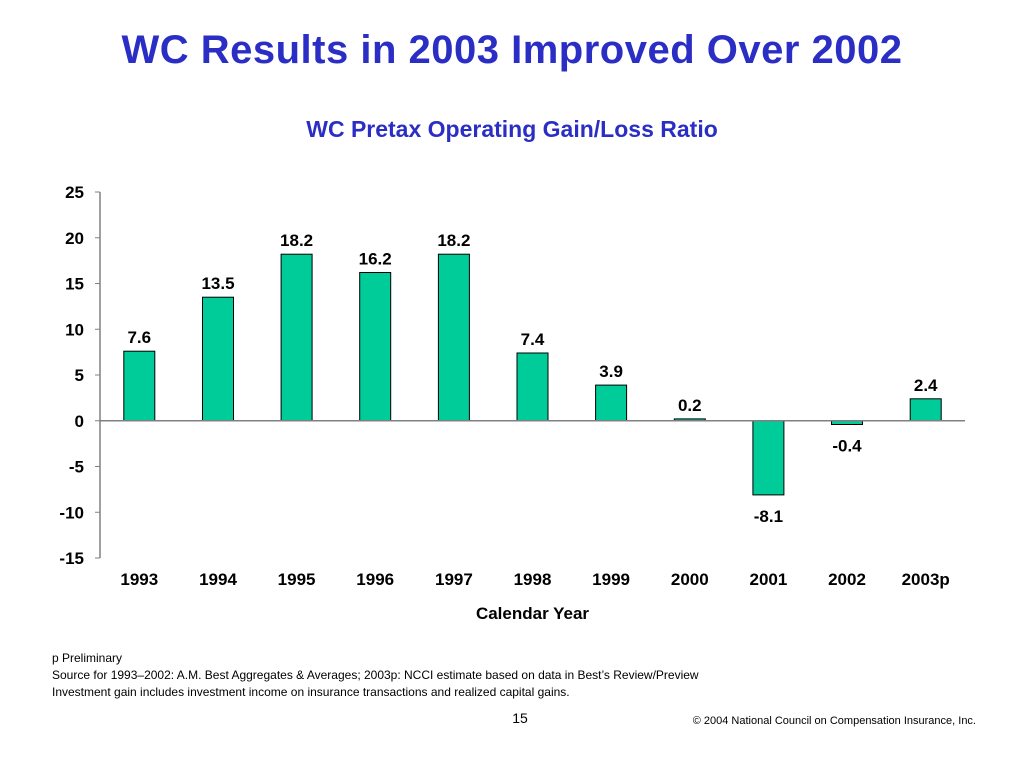 This screenshot has width=1024, height=760. What do you see at coordinates (925, 410) in the screenshot?
I see `bar-2003p` at bounding box center [925, 410].